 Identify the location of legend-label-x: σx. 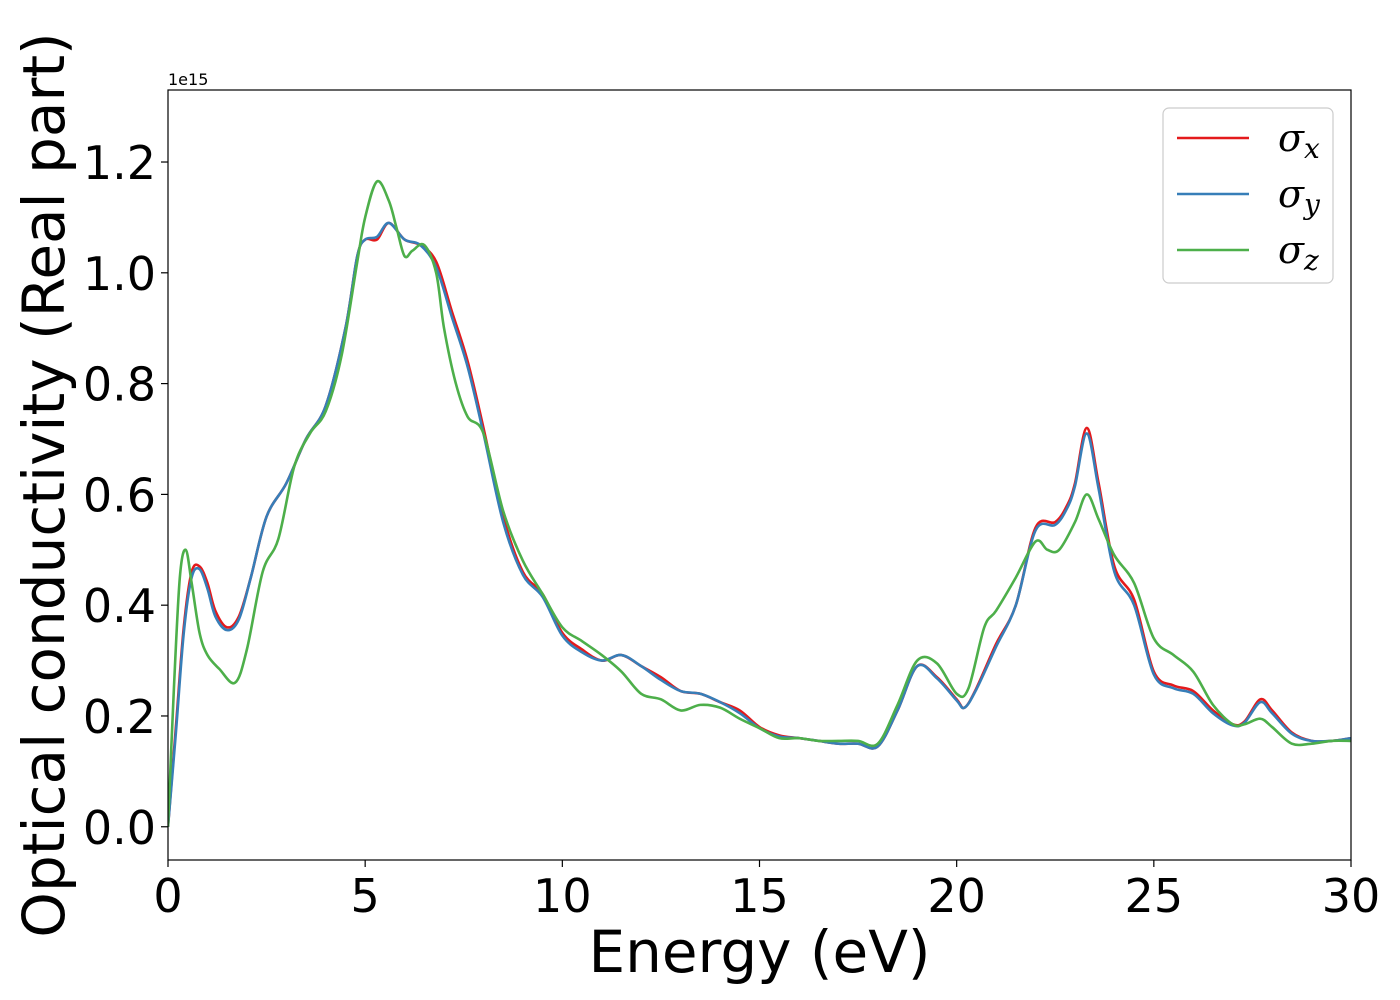
(1299, 140).